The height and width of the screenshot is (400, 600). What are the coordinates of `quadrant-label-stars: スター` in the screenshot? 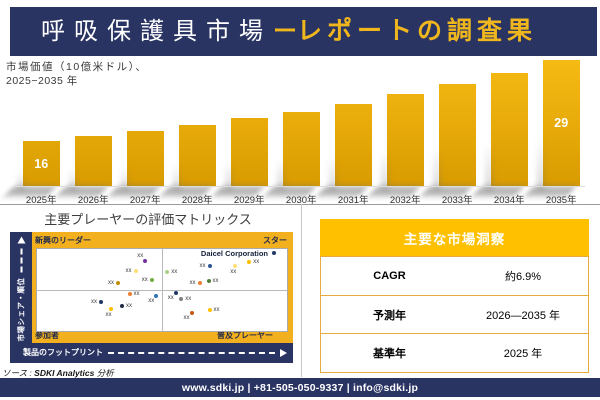 It's located at (275, 240).